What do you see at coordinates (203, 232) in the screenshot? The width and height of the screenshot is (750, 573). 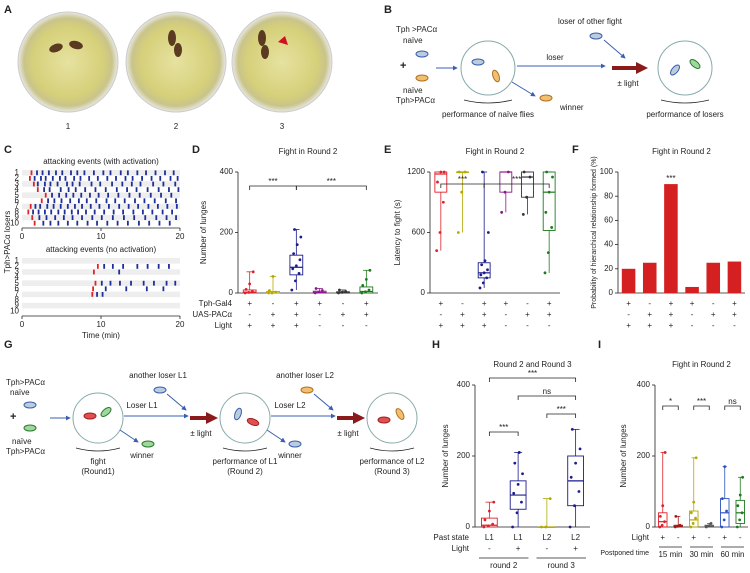 I see `y-axis-label: Number of lunges` at bounding box center [203, 232].